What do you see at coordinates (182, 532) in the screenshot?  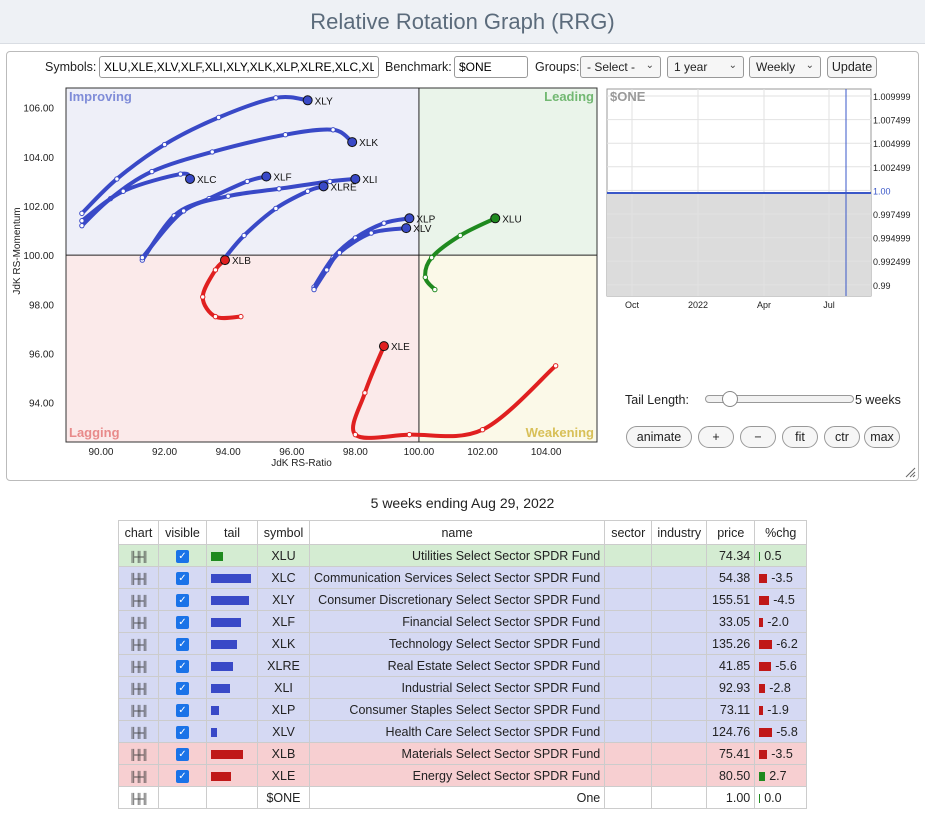 I see `col-visible: visible` at bounding box center [182, 532].